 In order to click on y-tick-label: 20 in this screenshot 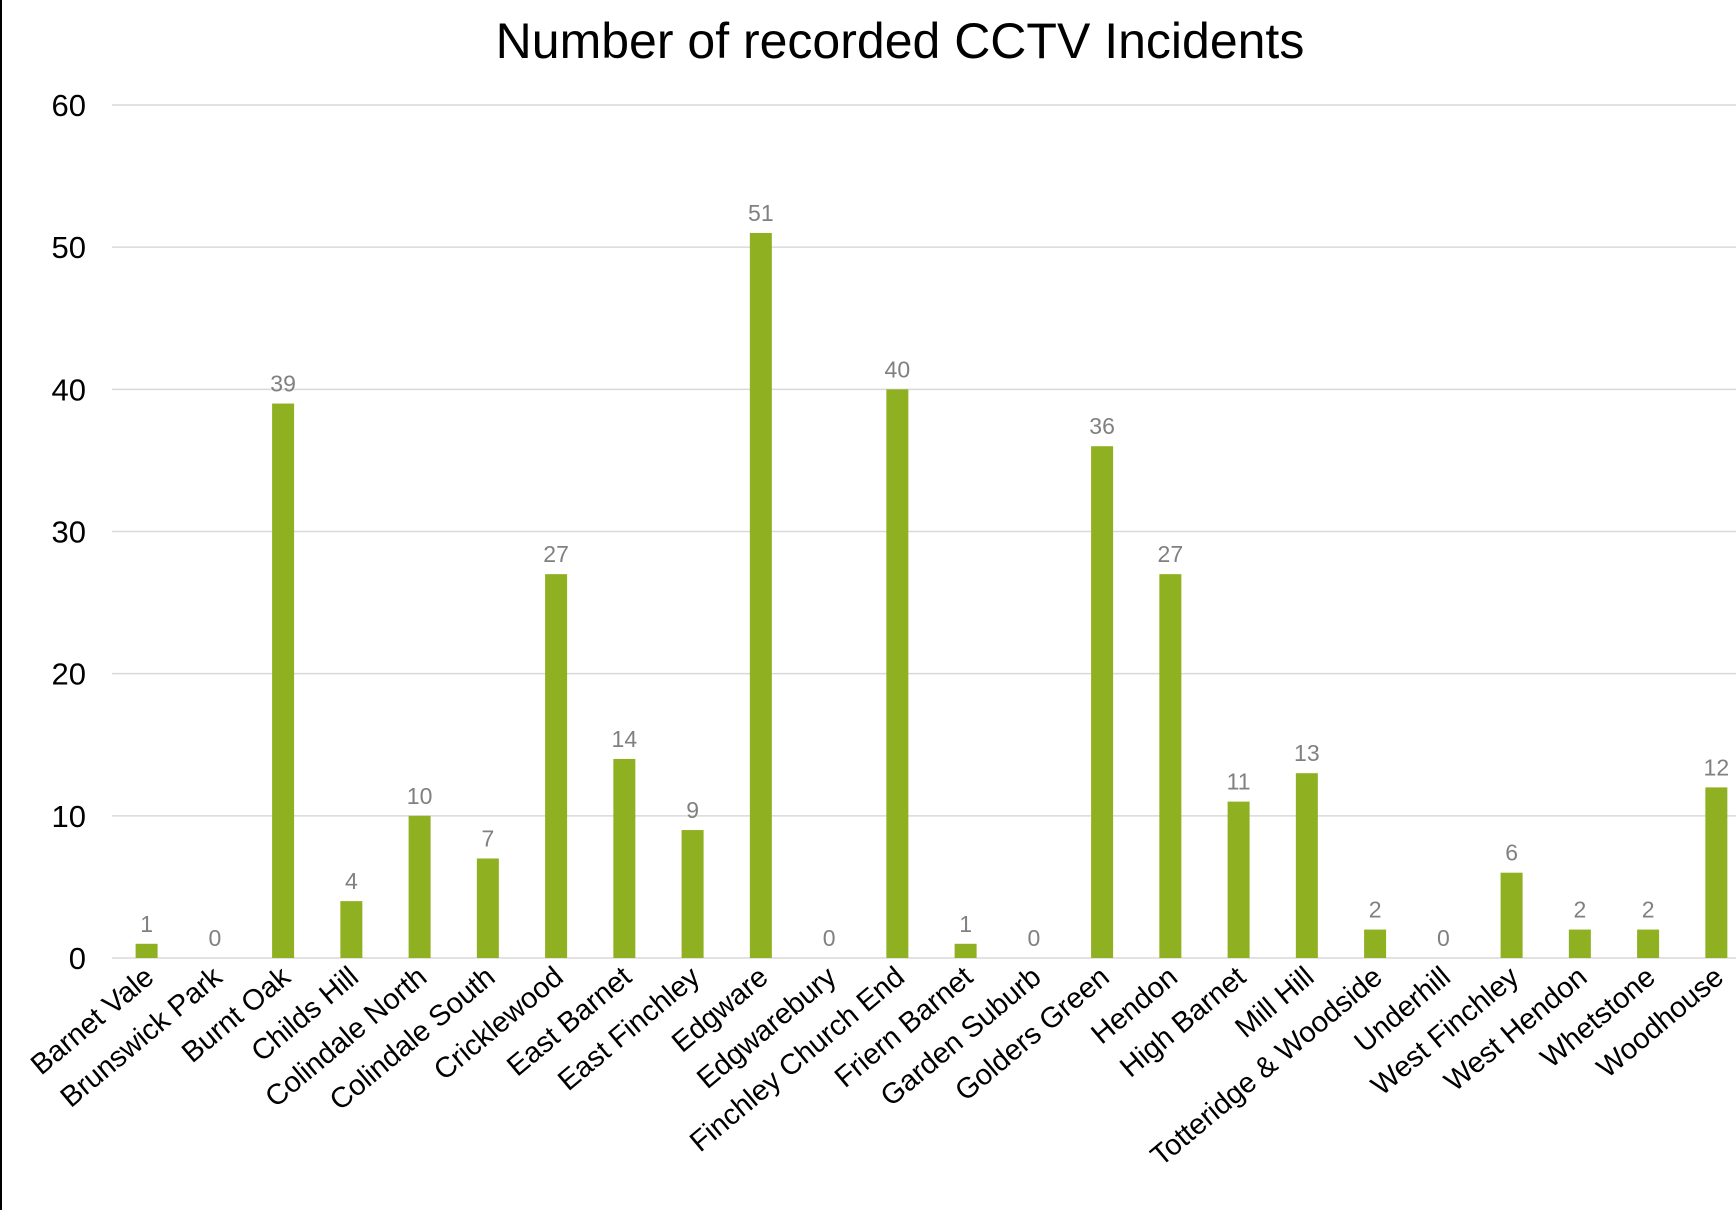, I will do `click(69, 674)`.